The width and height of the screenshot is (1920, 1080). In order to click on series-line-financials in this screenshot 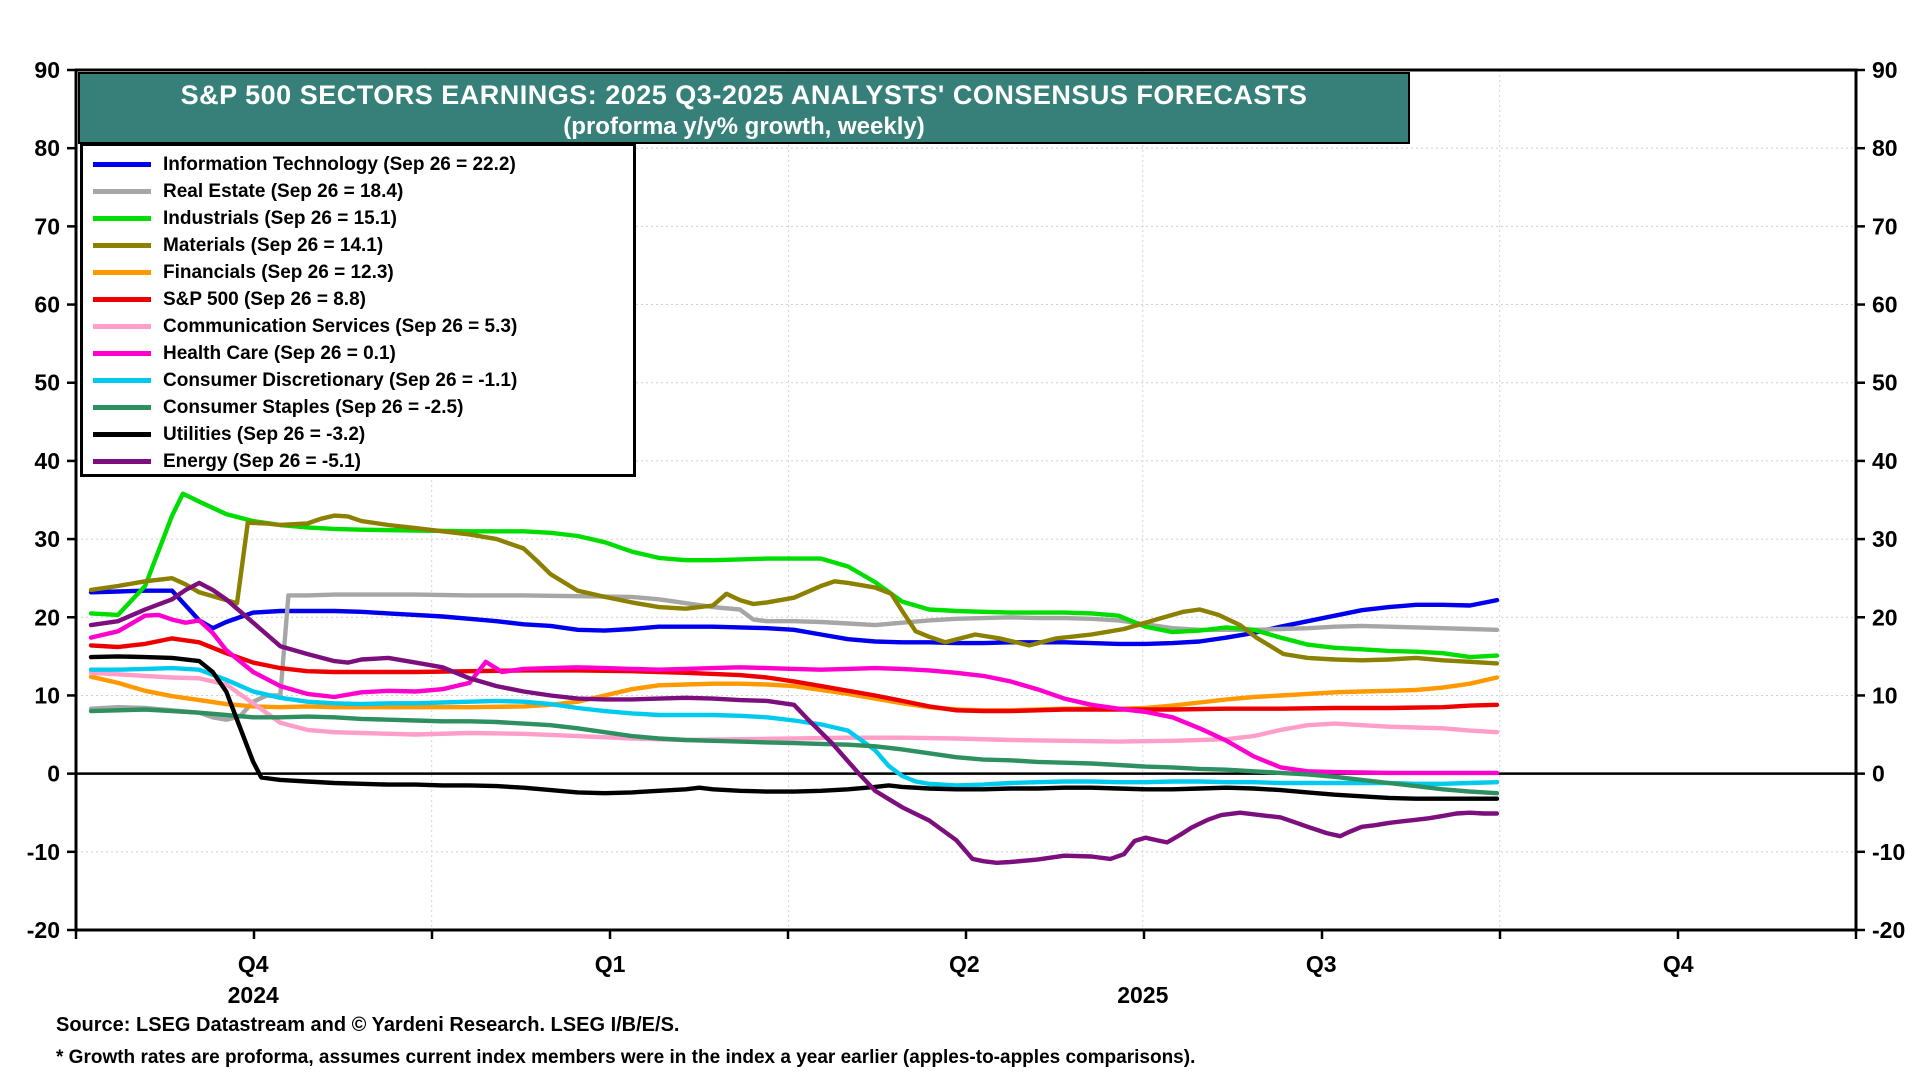, I will do `click(794, 693)`.